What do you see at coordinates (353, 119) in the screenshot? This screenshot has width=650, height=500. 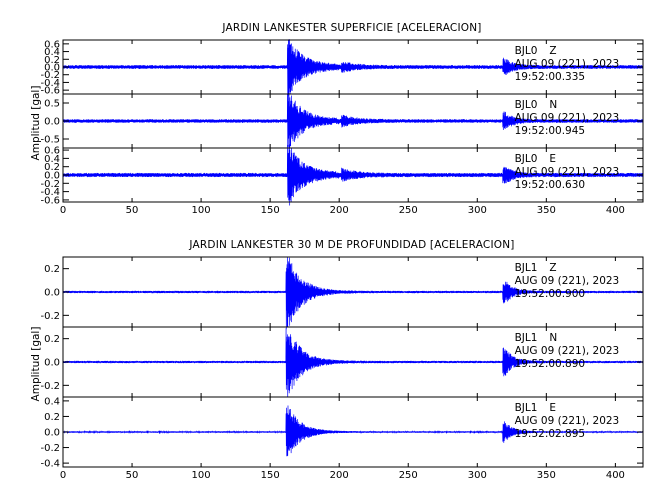 I see `waveform-line-BJL0-N` at bounding box center [353, 119].